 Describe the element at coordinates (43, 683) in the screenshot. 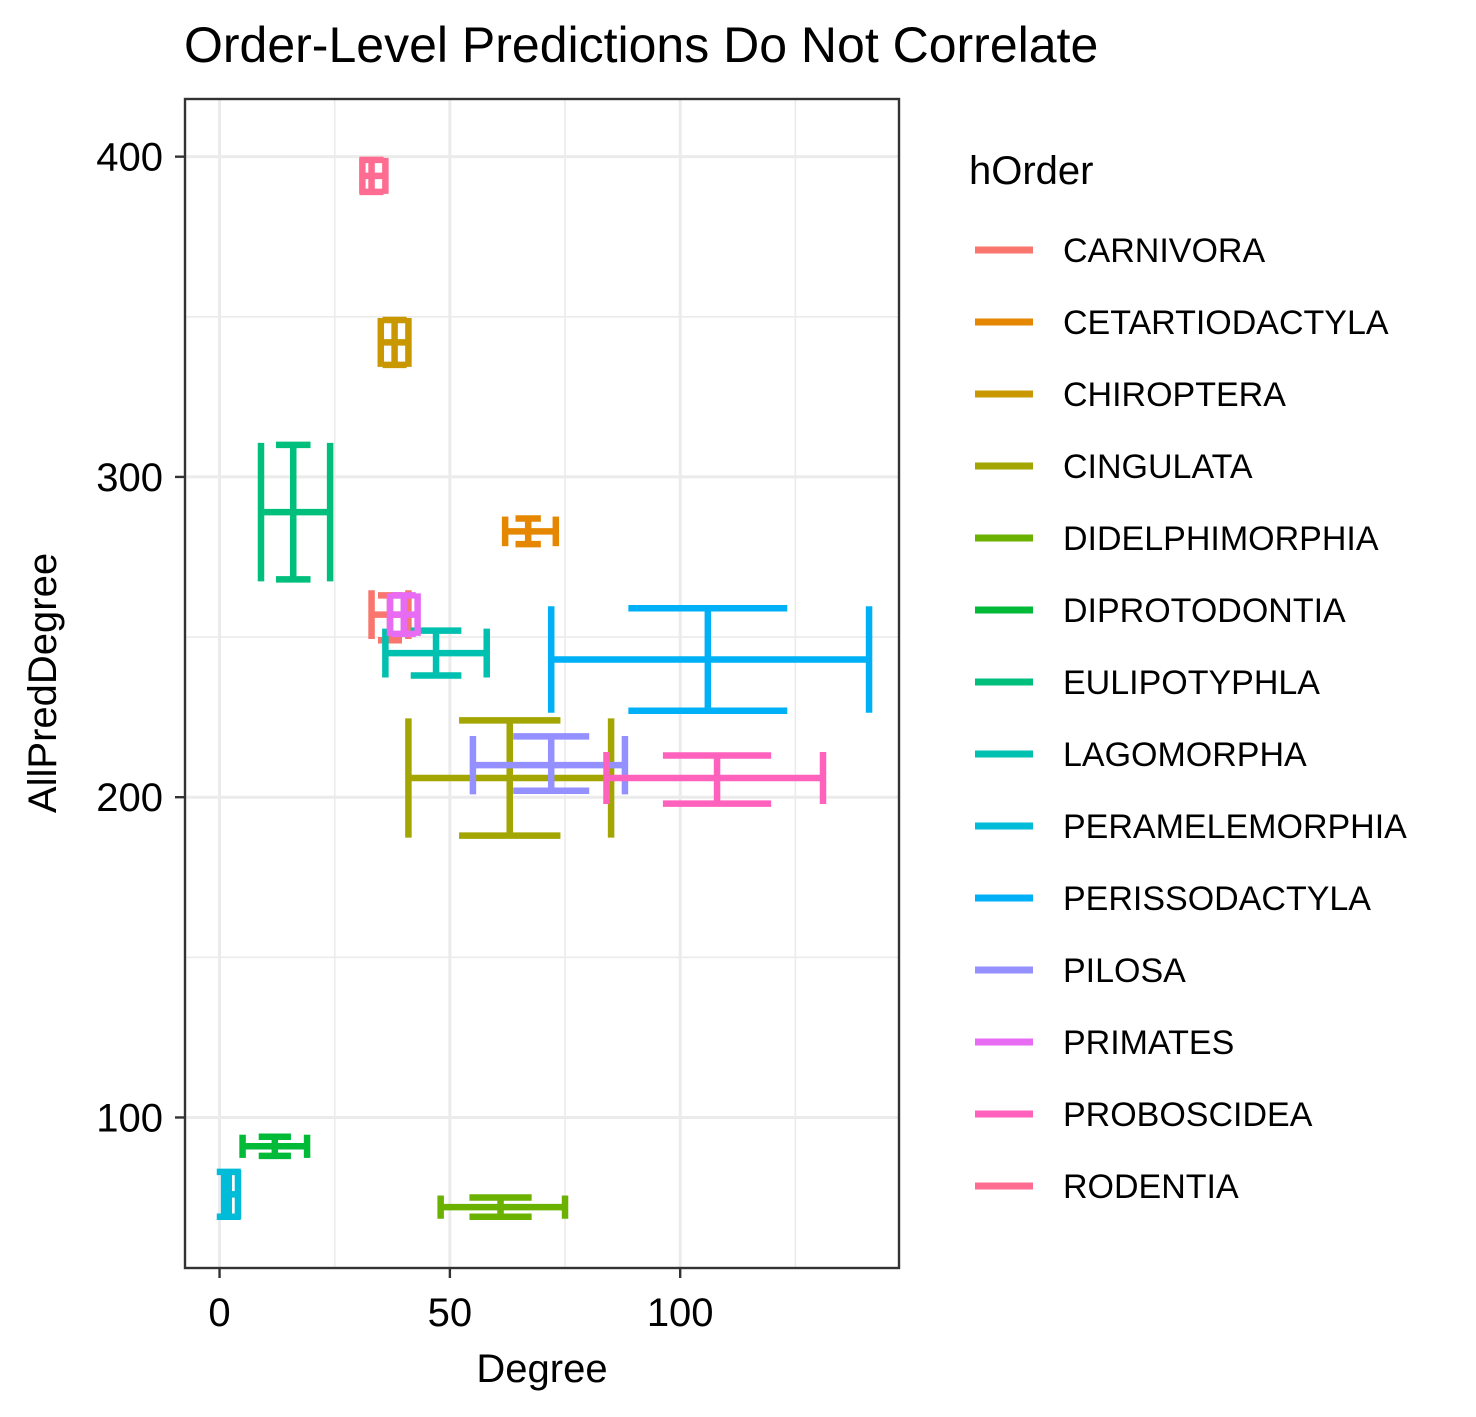

I see `y-axis-title: AllPredDegree` at that location.